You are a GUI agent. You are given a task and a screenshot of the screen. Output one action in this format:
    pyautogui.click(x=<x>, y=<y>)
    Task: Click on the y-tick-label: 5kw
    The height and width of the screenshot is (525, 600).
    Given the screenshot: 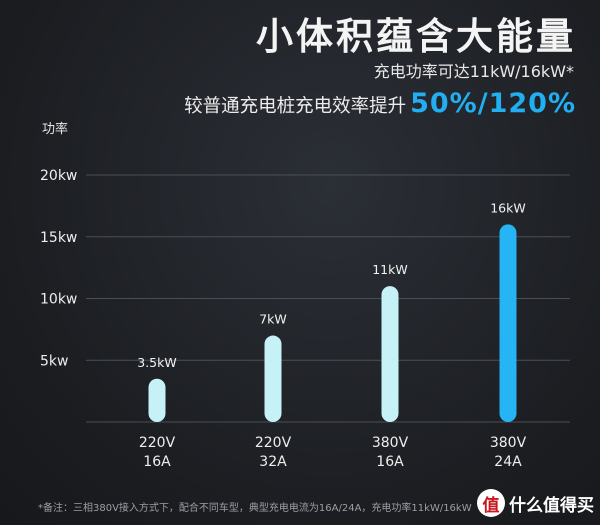 What is the action you would take?
    pyautogui.click(x=54, y=361)
    